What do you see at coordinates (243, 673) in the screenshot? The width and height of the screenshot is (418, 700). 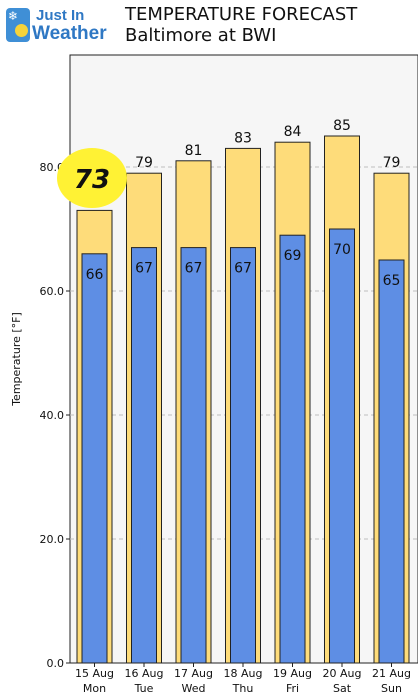 I see `x-tick-date: 18 Aug` at bounding box center [243, 673].